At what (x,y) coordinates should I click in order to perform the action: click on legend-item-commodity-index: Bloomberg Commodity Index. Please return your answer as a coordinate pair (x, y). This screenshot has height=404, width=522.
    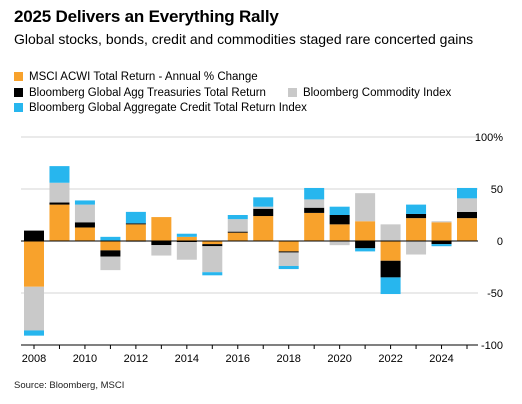
    Looking at the image, I should click on (369, 94).